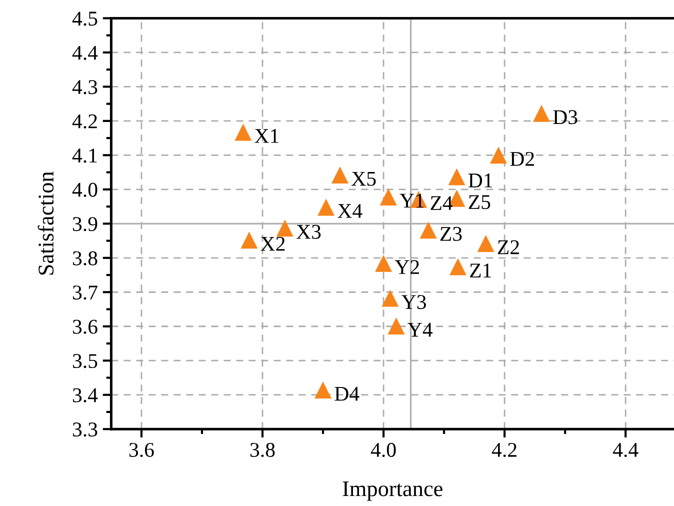  I want to click on x-tick-label: 3.6, so click(141, 450).